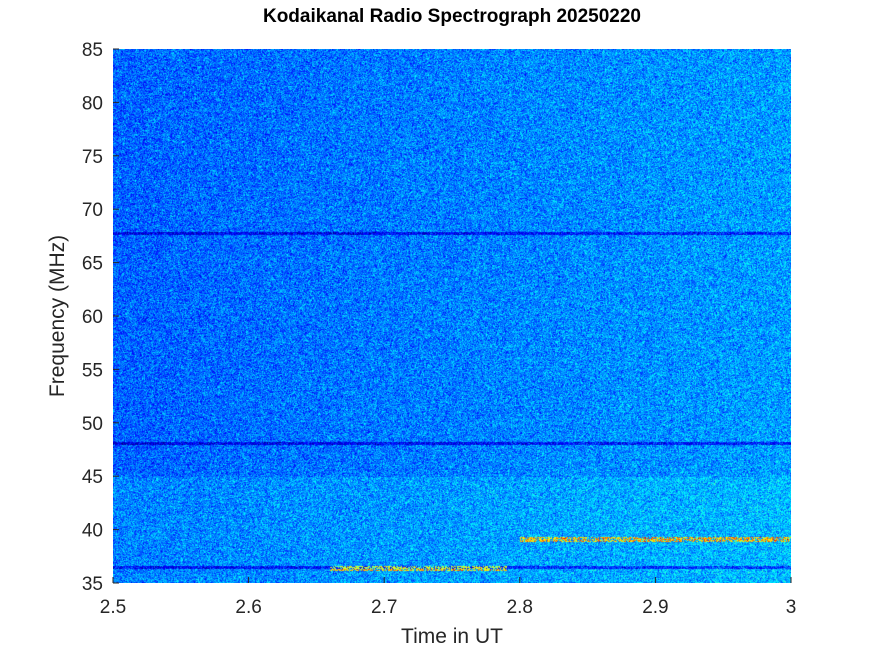 The image size is (874, 655). What do you see at coordinates (452, 636) in the screenshot?
I see `x-axis-label: Time in UT` at bounding box center [452, 636].